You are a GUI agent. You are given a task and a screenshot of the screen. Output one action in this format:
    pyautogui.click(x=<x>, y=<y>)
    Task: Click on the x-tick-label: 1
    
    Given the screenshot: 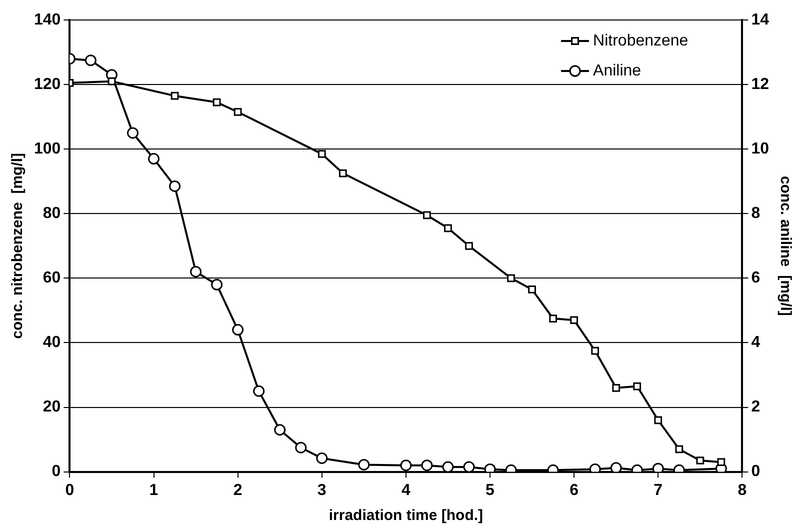 What is the action you would take?
    pyautogui.click(x=153, y=490)
    